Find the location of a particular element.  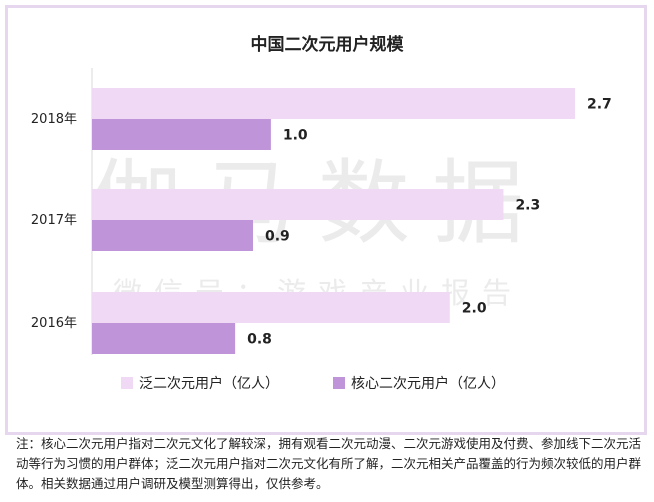

data-label: 2.7 is located at coordinates (599, 105).